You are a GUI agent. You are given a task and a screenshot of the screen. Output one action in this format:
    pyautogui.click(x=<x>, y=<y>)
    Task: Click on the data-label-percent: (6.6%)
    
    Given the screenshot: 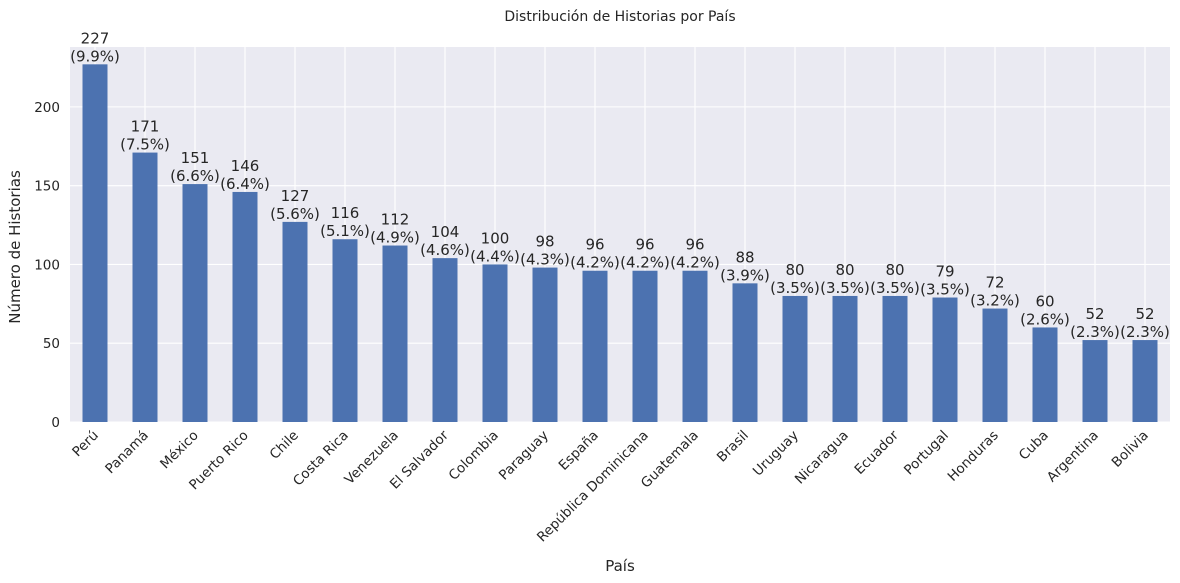 What is the action you would take?
    pyautogui.click(x=195, y=176)
    